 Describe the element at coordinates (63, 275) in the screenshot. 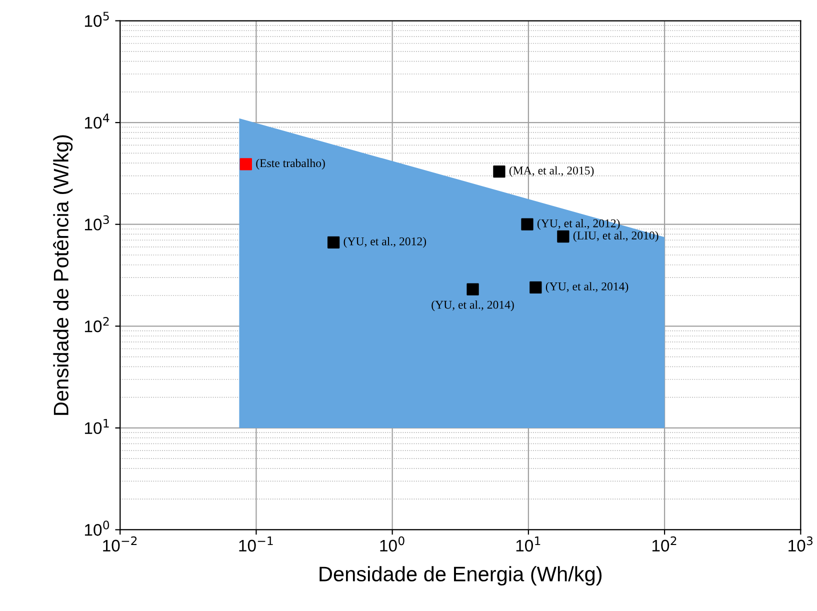

I see `y-axis-title: Densidade de Potência (W/kg)` at that location.